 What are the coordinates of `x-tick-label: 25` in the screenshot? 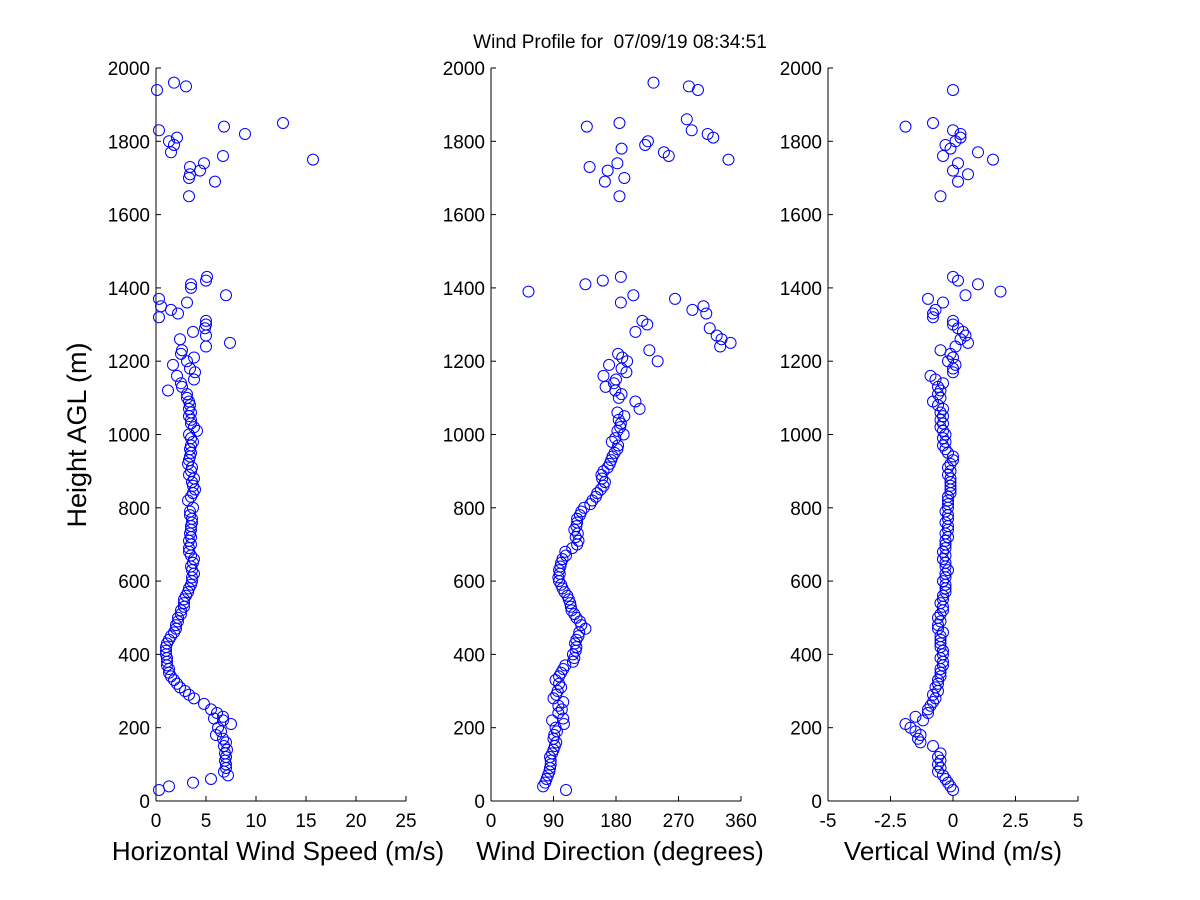 It's located at (405, 821).